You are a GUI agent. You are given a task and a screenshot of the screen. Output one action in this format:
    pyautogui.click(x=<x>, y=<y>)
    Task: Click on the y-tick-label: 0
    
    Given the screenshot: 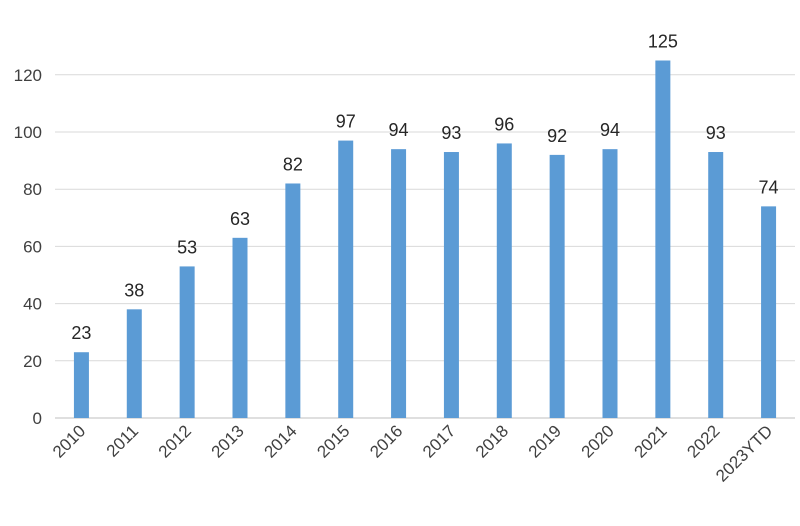 What is the action you would take?
    pyautogui.click(x=37, y=418)
    